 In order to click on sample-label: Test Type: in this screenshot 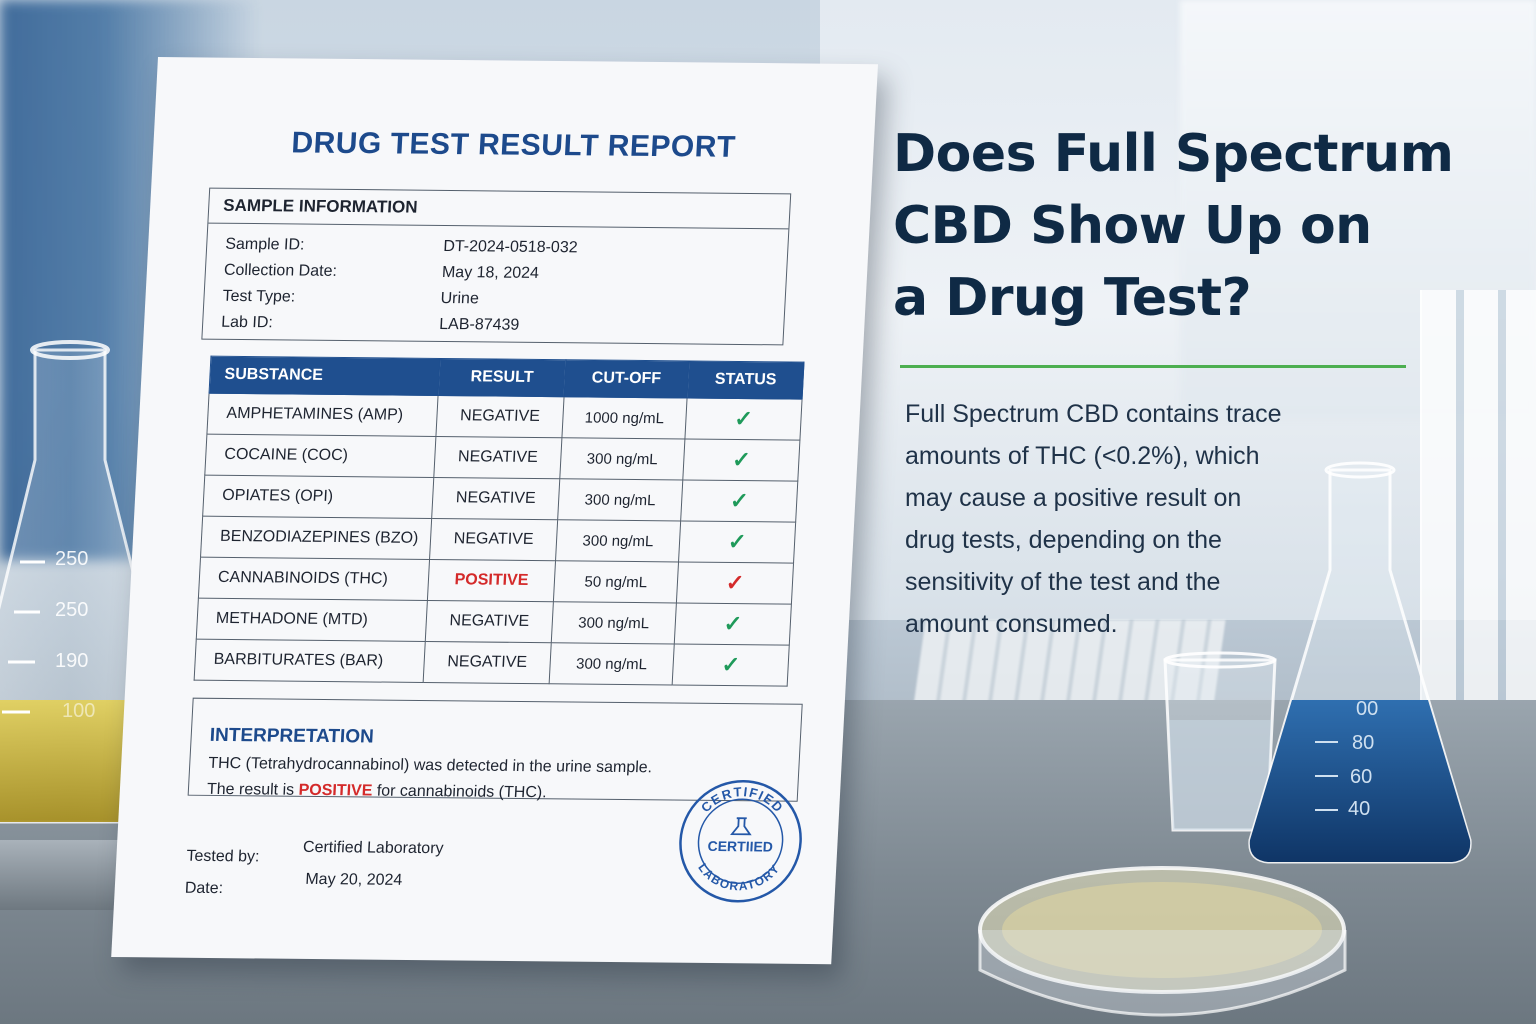, I will do `click(259, 296)`.